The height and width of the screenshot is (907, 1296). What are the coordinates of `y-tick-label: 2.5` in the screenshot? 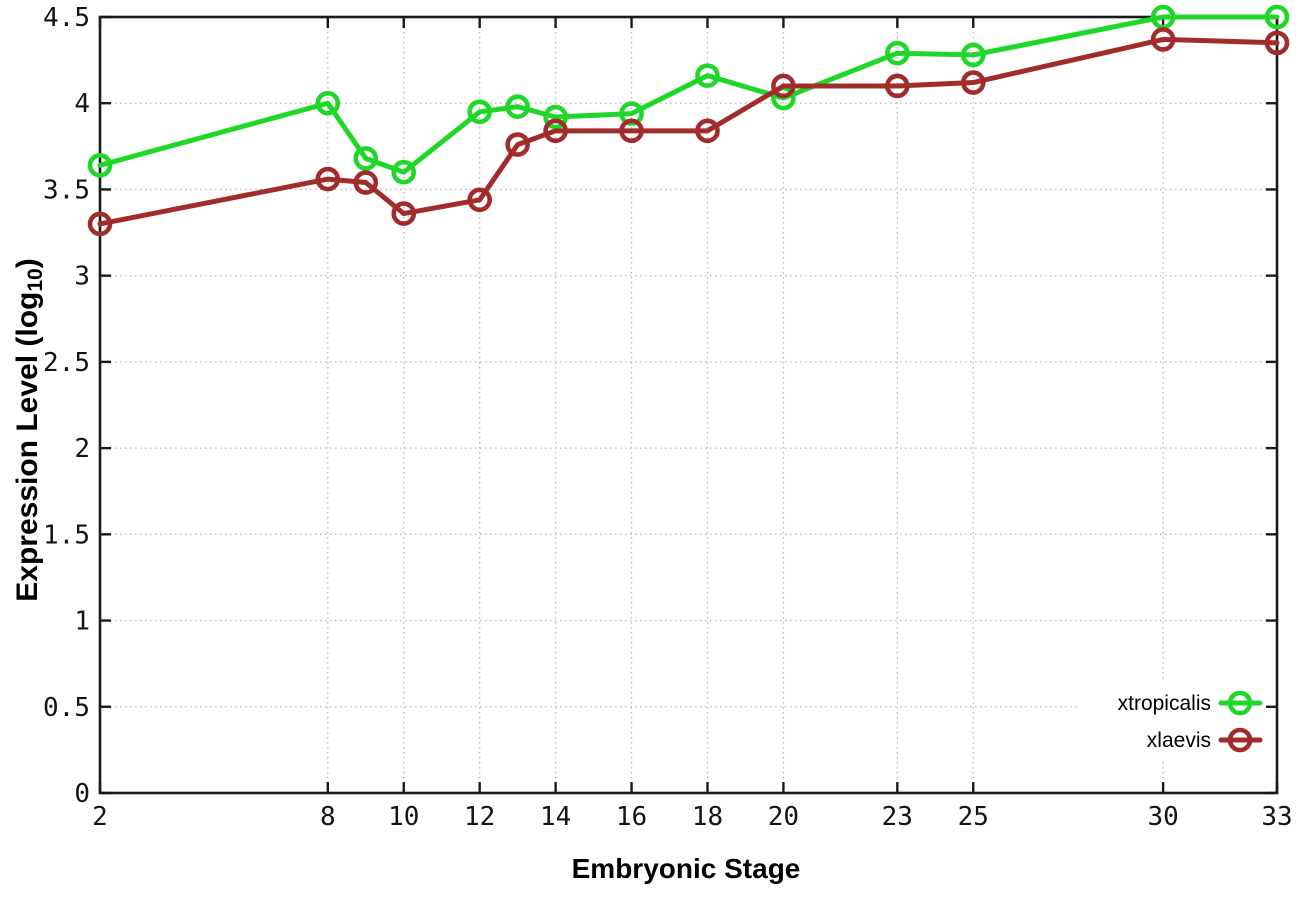 It's located at (66, 363).